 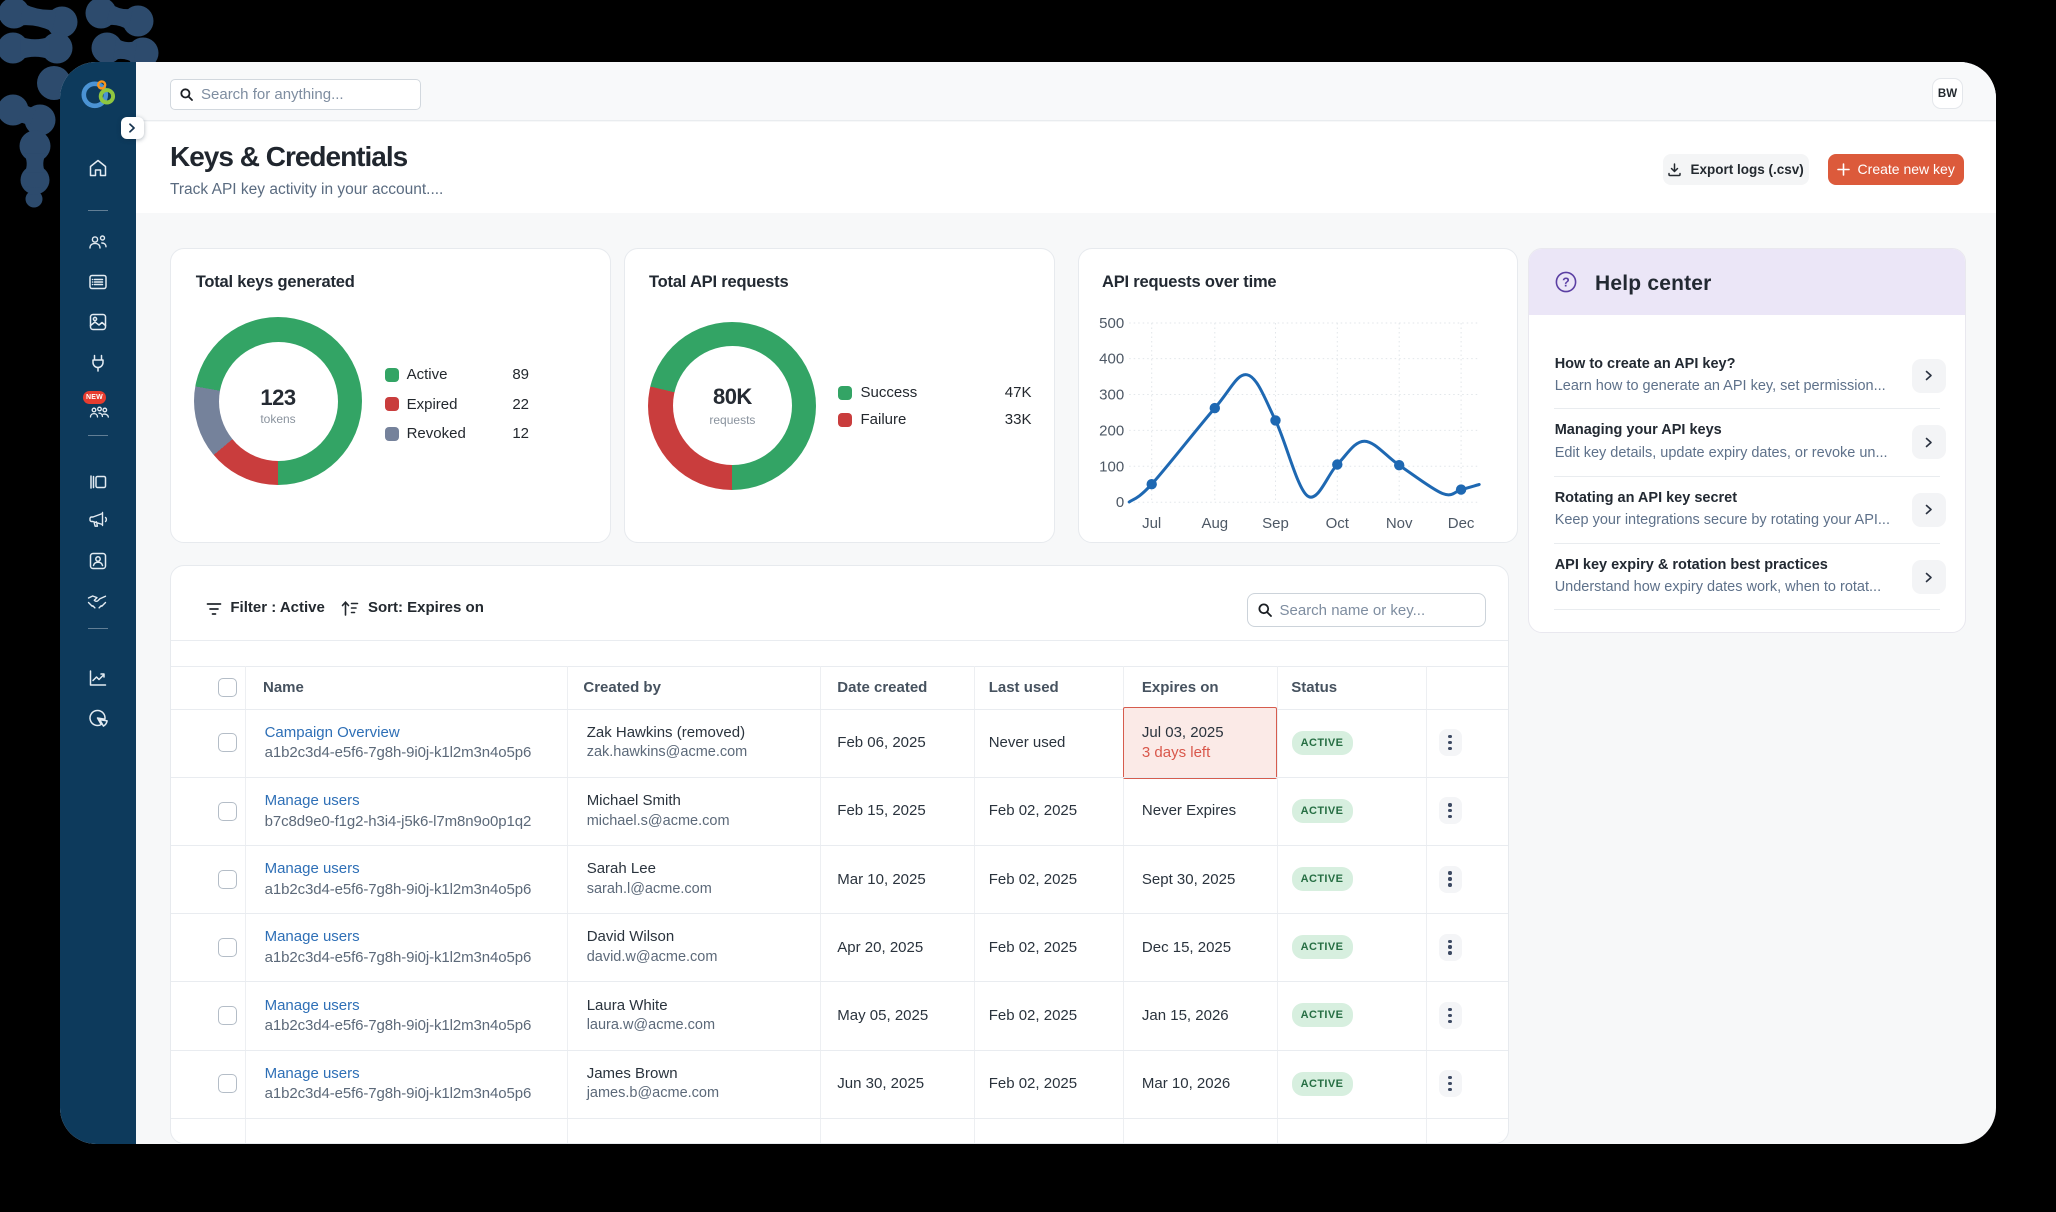 What do you see at coordinates (1111, 466) in the screenshot?
I see `svg-text: 100` at bounding box center [1111, 466].